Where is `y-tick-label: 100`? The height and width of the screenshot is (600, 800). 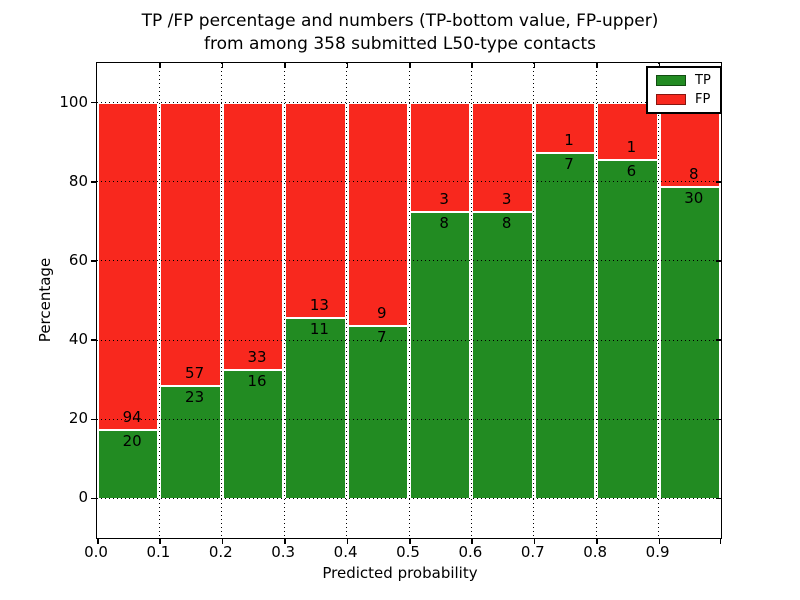 y-tick-label: 100 is located at coordinates (73, 101).